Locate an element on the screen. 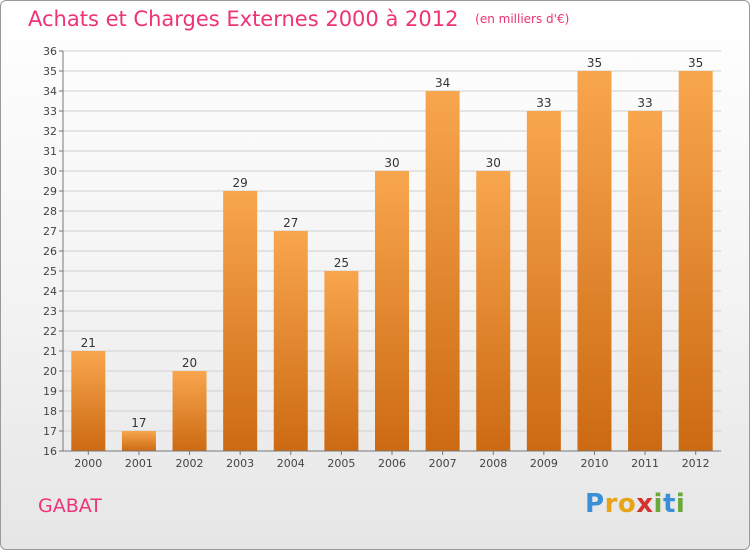 The height and width of the screenshot is (550, 750). y-tick-label: 32 is located at coordinates (50, 131).